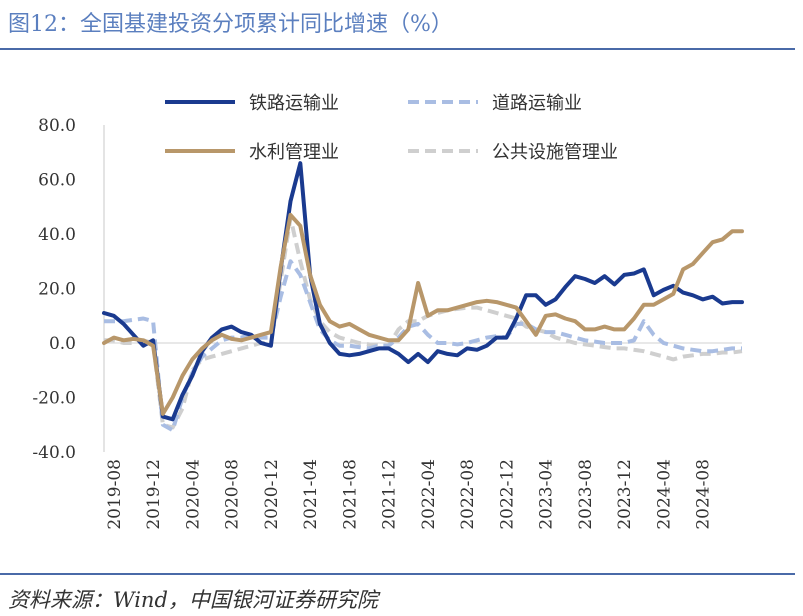 The image size is (803, 616). I want to click on legend-label-2: 水利管理业, so click(294, 152).